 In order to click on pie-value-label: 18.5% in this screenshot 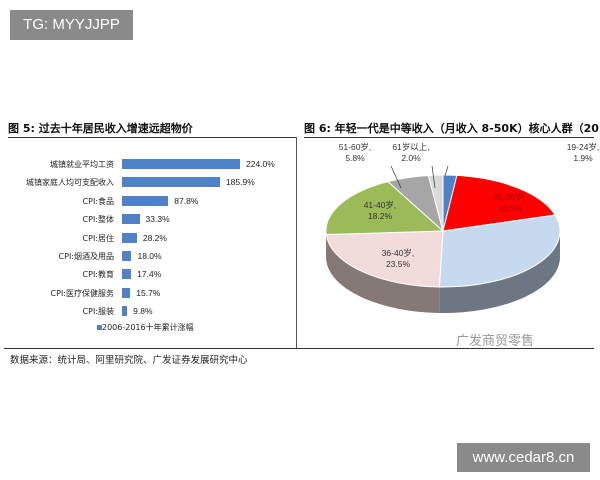, I will do `click(510, 208)`.